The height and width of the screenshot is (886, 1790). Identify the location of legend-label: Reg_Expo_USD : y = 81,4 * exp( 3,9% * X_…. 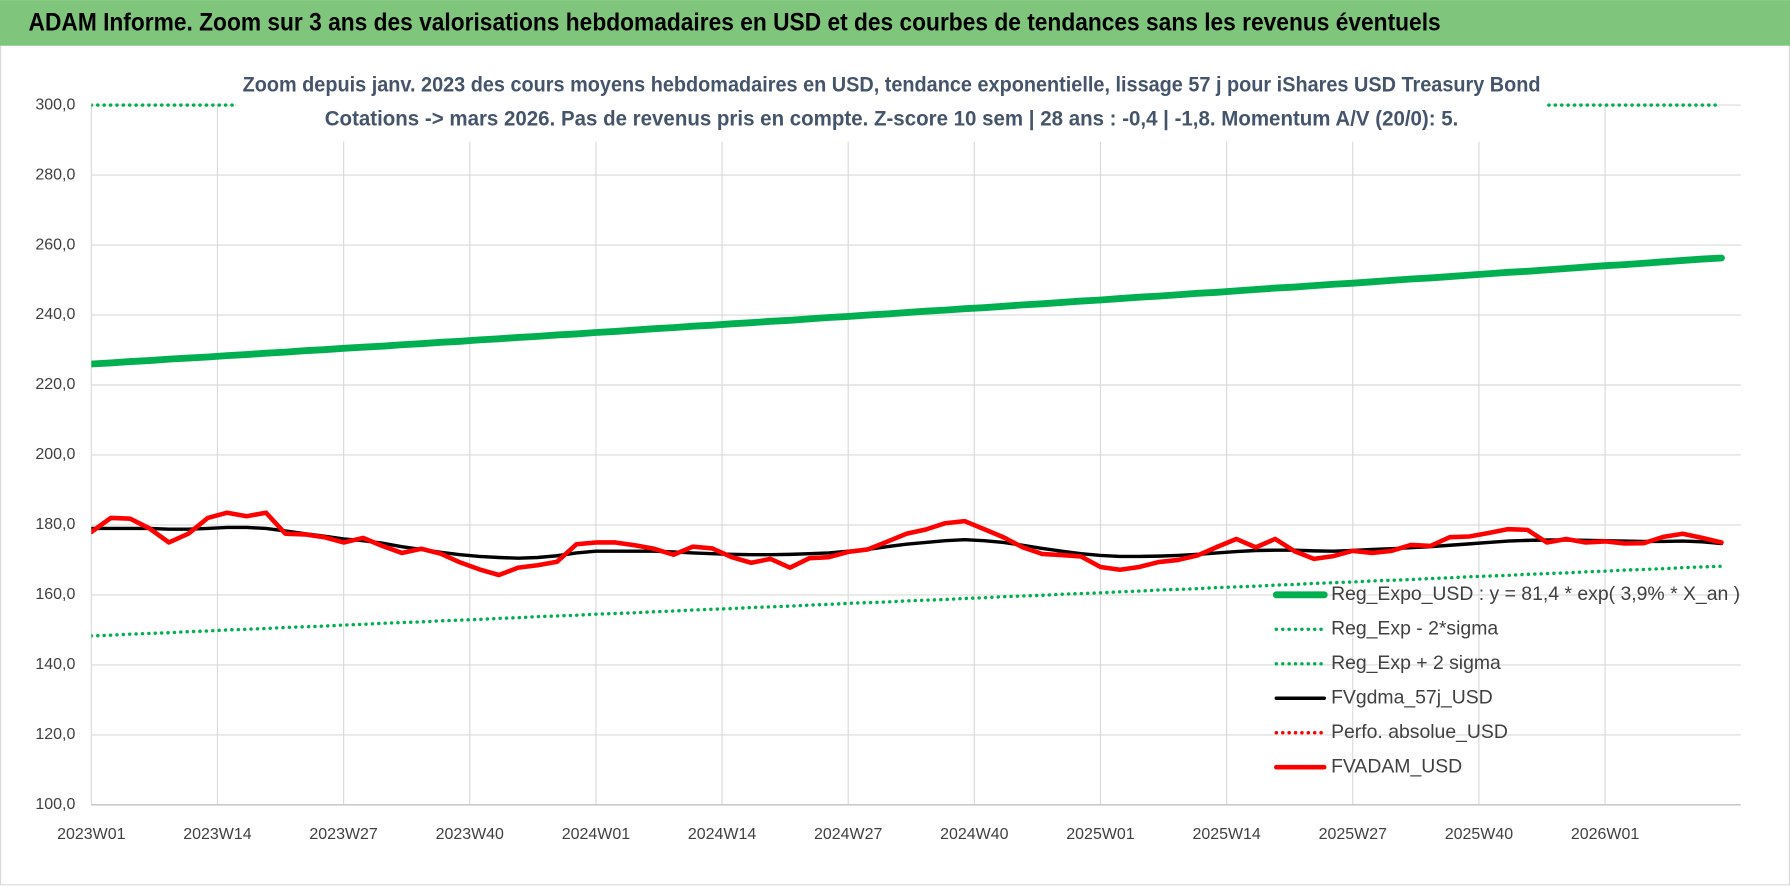
(1535, 594).